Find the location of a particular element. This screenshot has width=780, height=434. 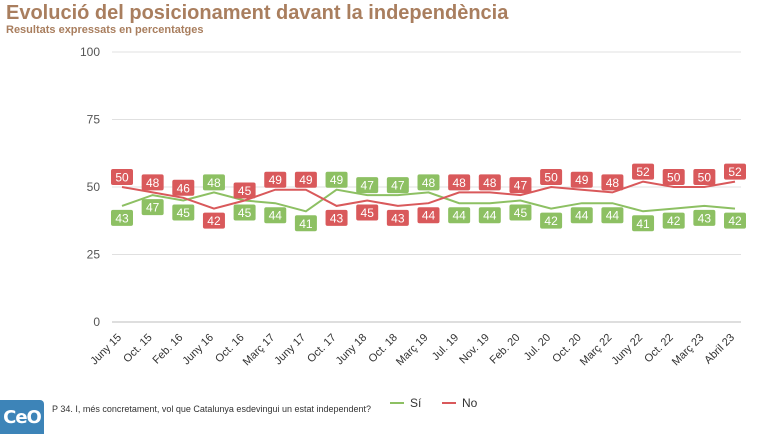

x-tick-label: Març 17 is located at coordinates (259, 350).